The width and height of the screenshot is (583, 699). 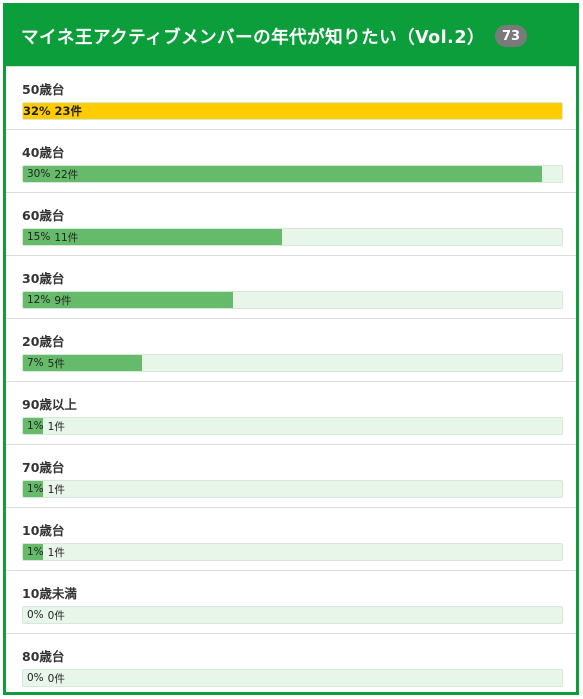 I want to click on poll-option: 10歳未満 0% 0件, so click(x=291, y=601).